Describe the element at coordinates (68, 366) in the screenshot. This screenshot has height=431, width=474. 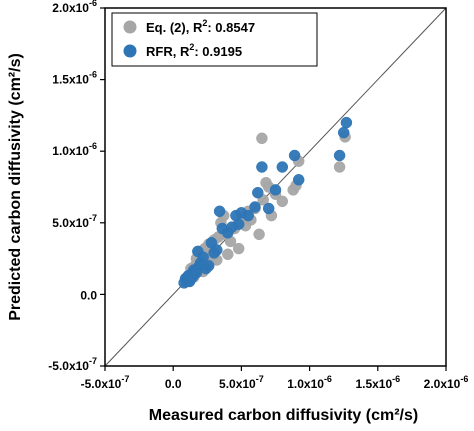
I see `y-tick-label-base: -5.0x10` at that location.